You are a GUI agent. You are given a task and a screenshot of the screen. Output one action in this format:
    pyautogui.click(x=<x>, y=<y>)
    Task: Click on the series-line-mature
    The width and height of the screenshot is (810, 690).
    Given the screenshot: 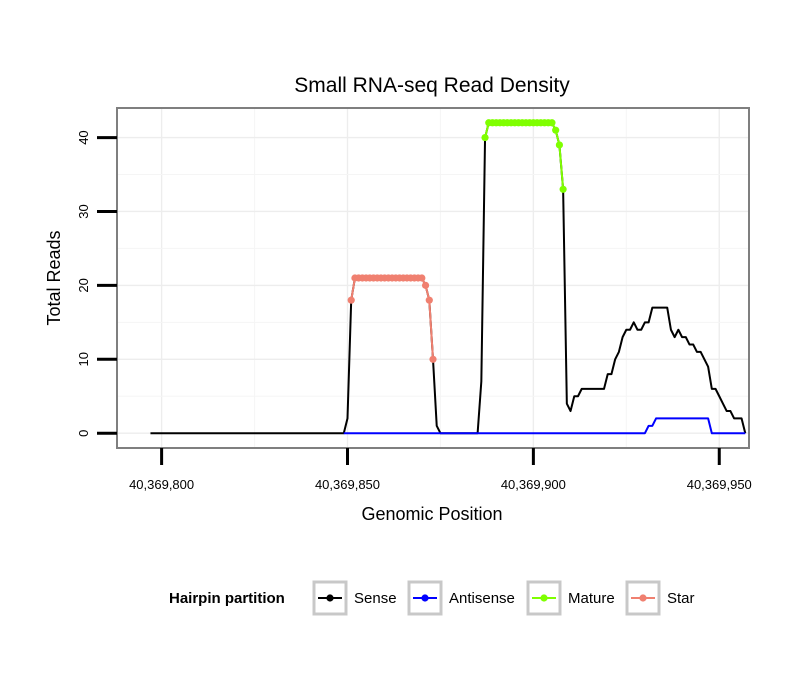 What is the action you would take?
    pyautogui.click(x=524, y=155)
    